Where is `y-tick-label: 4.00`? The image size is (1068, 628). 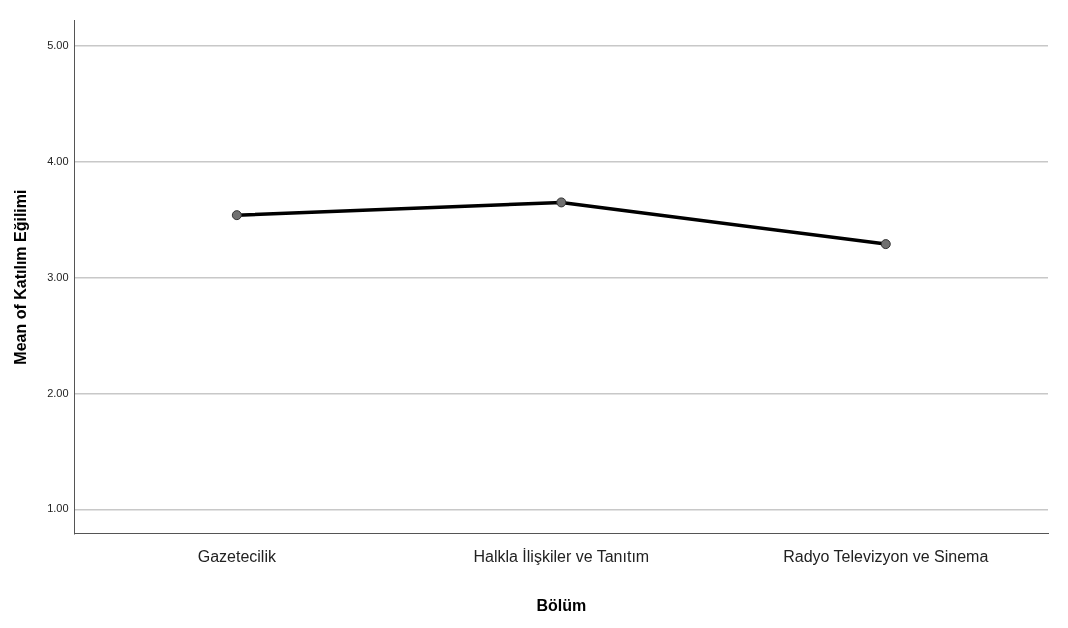 y-tick-label: 4.00 is located at coordinates (58, 160).